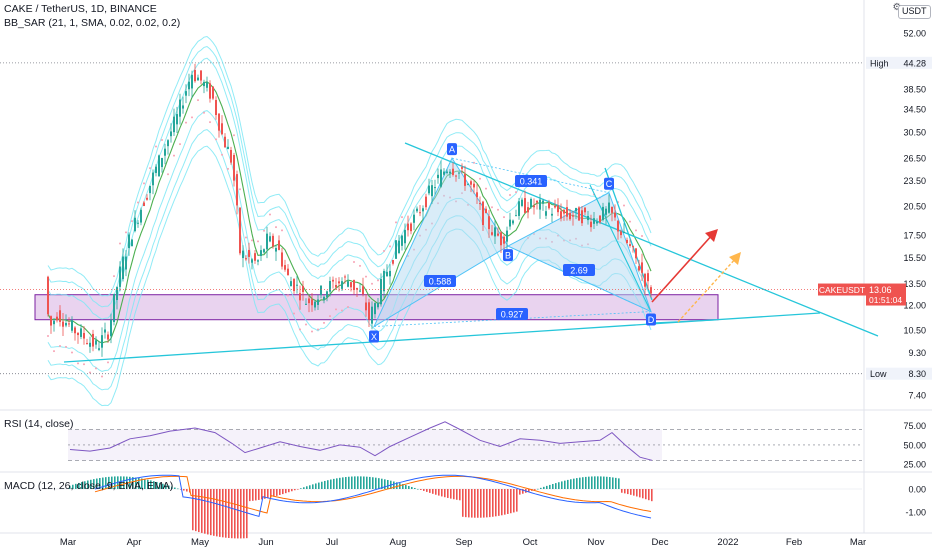 The height and width of the screenshot is (555, 932). I want to click on price-tick-label: 34.50, so click(914, 110).